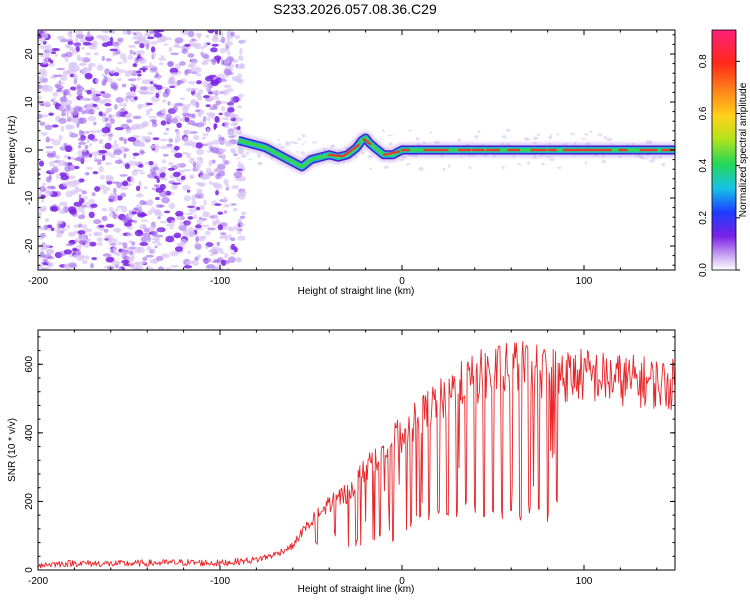 The width and height of the screenshot is (750, 600). What do you see at coordinates (703, 217) in the screenshot?
I see `colorbar-tick-label: 0.2` at bounding box center [703, 217].